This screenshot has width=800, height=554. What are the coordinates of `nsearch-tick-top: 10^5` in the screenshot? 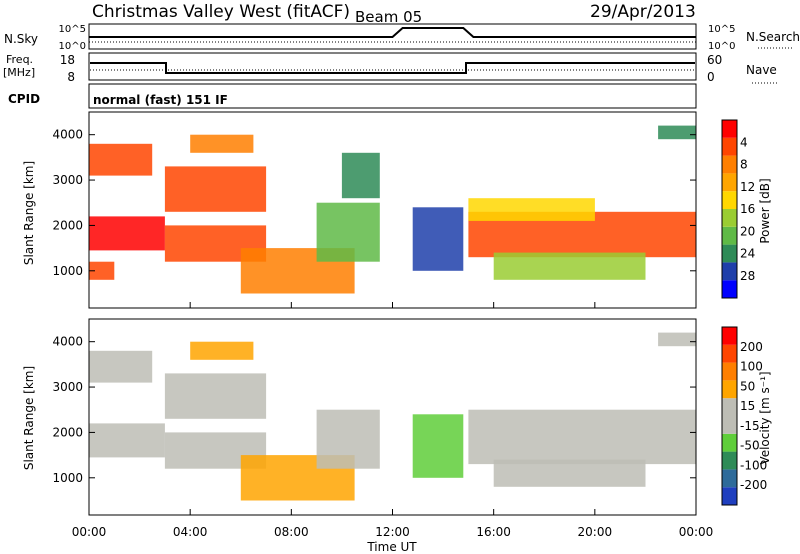 It's located at (721, 29).